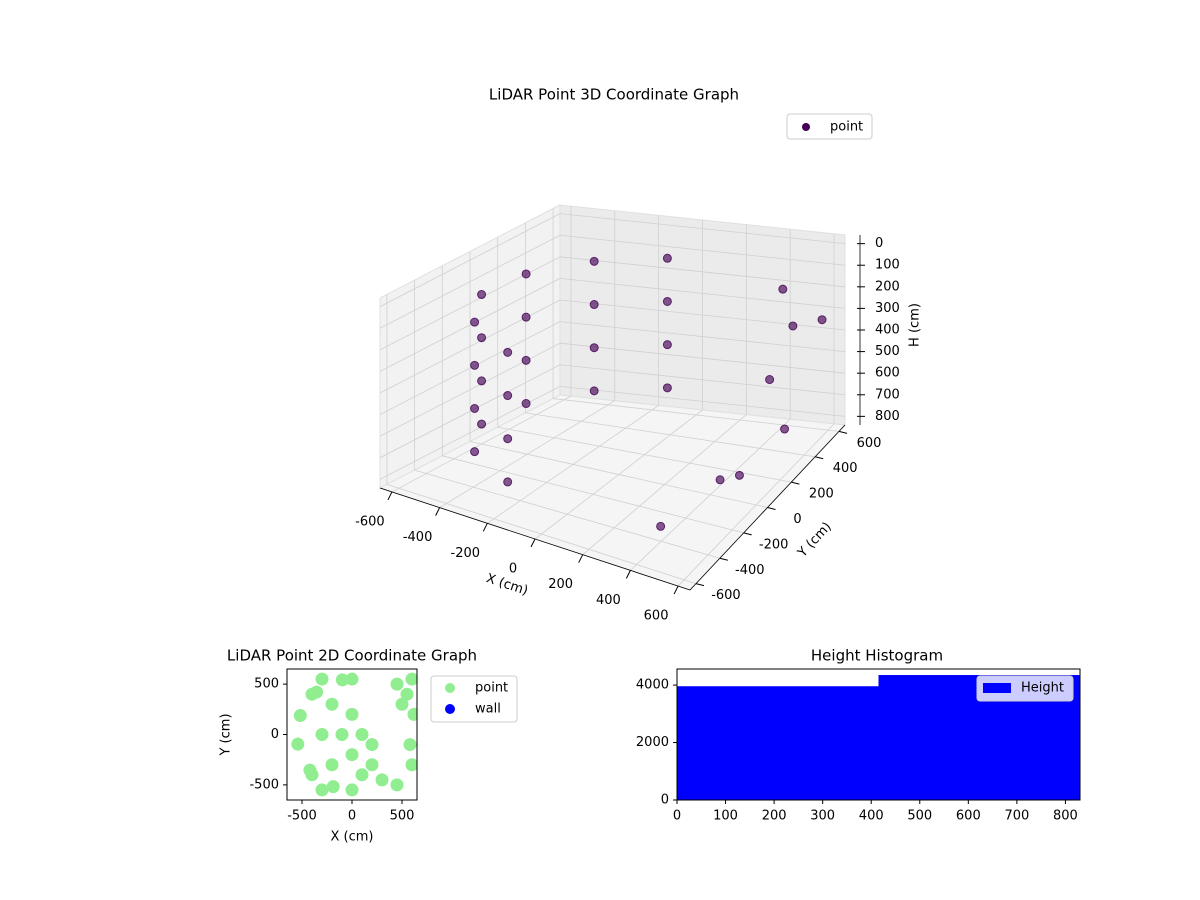 Image resolution: width=1200 pixels, height=900 pixels. What do you see at coordinates (997, 688) in the screenshot?
I see `legend-marker` at bounding box center [997, 688].